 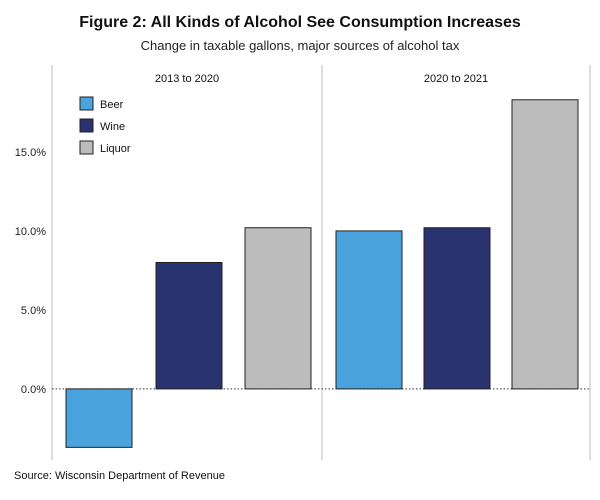 I want to click on legend-swatch-beer, so click(x=86, y=103).